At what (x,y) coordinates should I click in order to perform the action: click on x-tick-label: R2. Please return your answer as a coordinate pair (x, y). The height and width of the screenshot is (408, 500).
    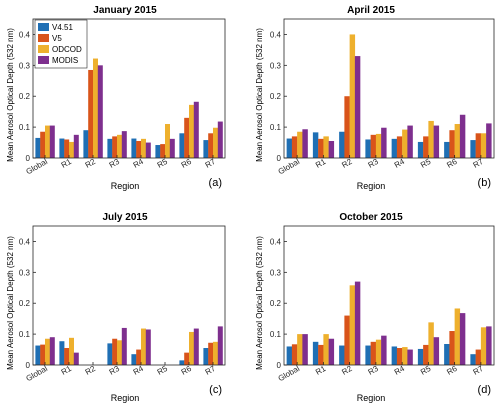
    Looking at the image, I should click on (91, 370).